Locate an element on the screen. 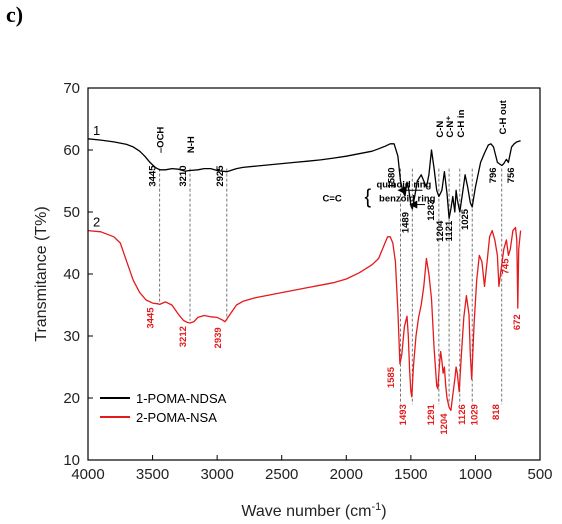 The width and height of the screenshot is (562, 524). legend-label-2: 2-POMA-NSA is located at coordinates (176, 417).